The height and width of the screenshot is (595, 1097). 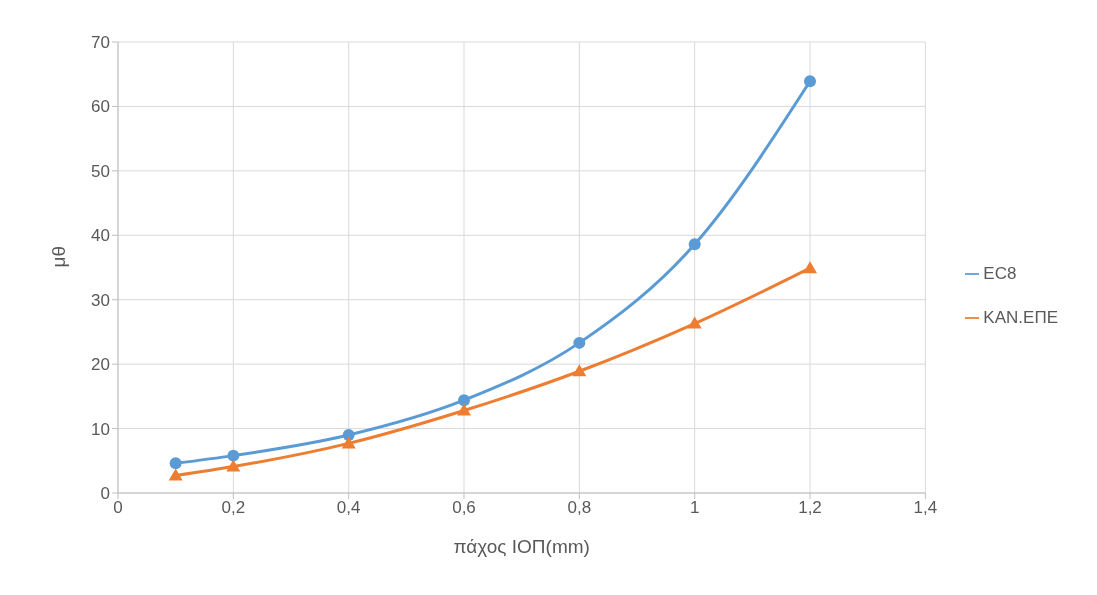 I want to click on x-tick-label: 0,4, so click(x=348, y=508).